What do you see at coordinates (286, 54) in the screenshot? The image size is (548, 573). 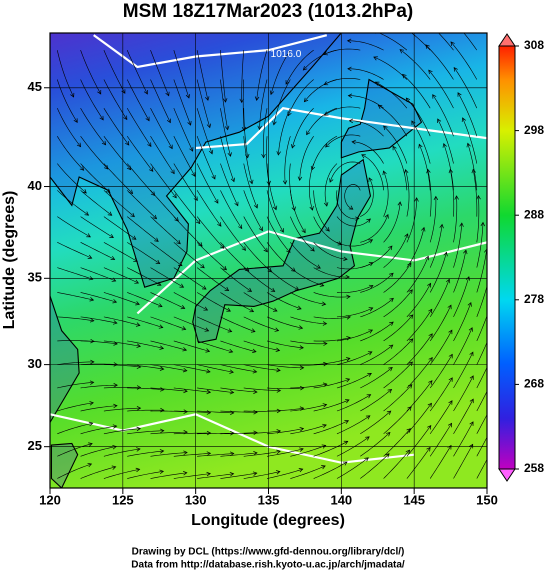 I see `isobar-label: 1016.0` at bounding box center [286, 54].